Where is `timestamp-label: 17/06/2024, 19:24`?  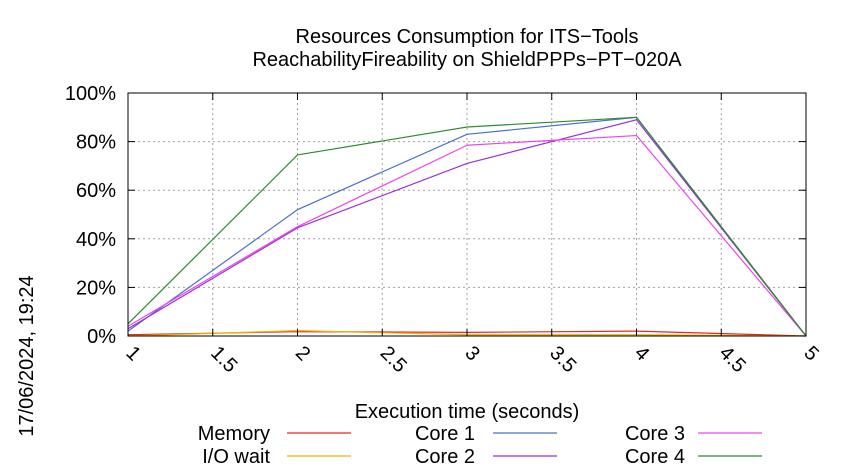 timestamp-label: 17/06/2024, 19:24 is located at coordinates (27, 355).